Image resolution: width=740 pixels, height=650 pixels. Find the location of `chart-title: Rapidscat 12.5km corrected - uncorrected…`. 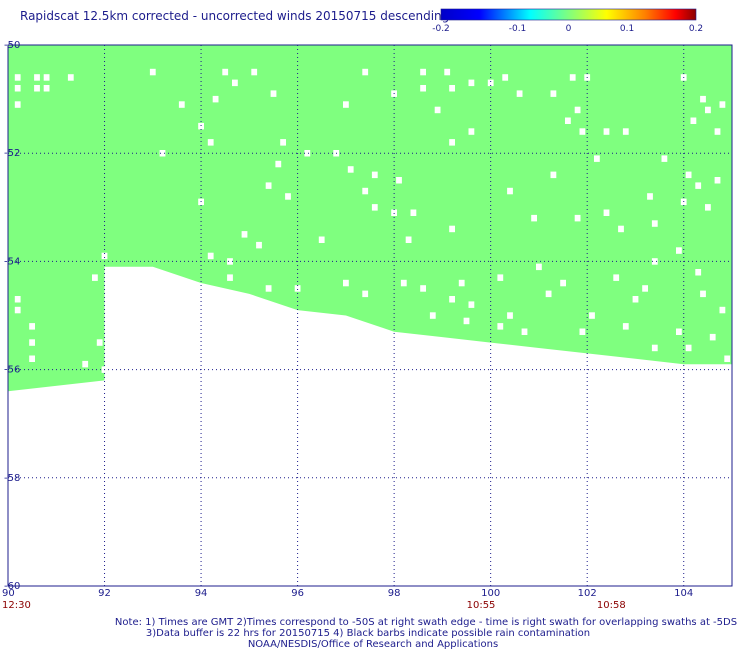

chart-title: Rapidscat 12.5km corrected - uncorrected… is located at coordinates (234, 16).